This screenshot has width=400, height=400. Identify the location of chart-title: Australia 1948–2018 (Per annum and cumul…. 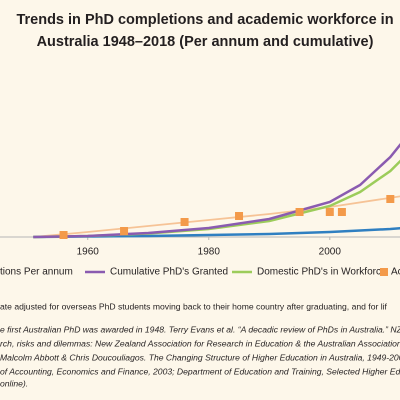
(205, 42).